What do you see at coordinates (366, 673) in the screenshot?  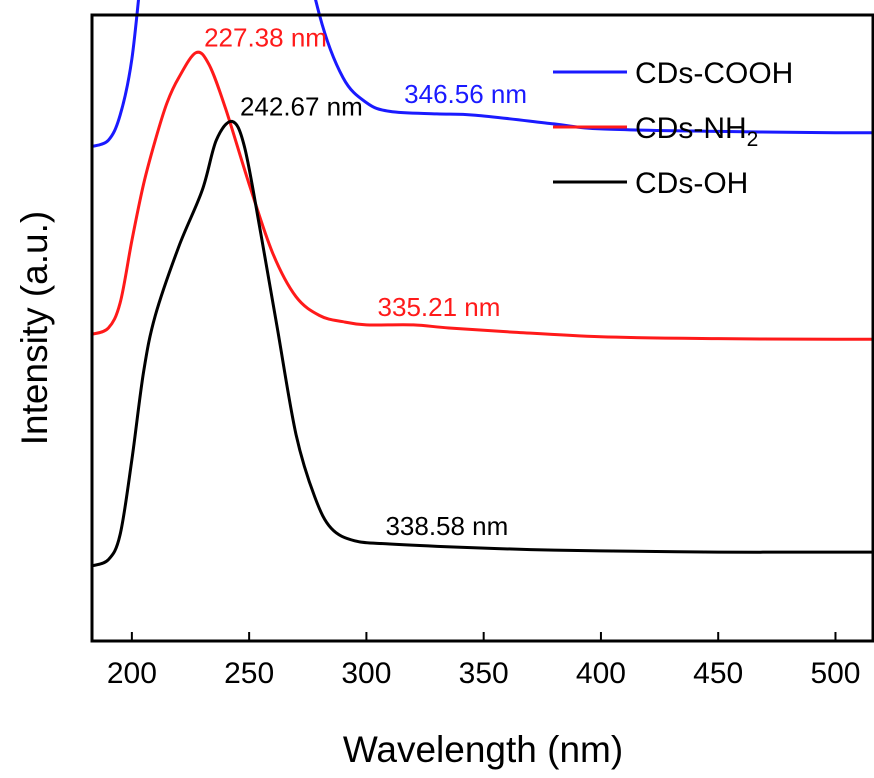 I see `x-tick-label-2: 300` at bounding box center [366, 673].